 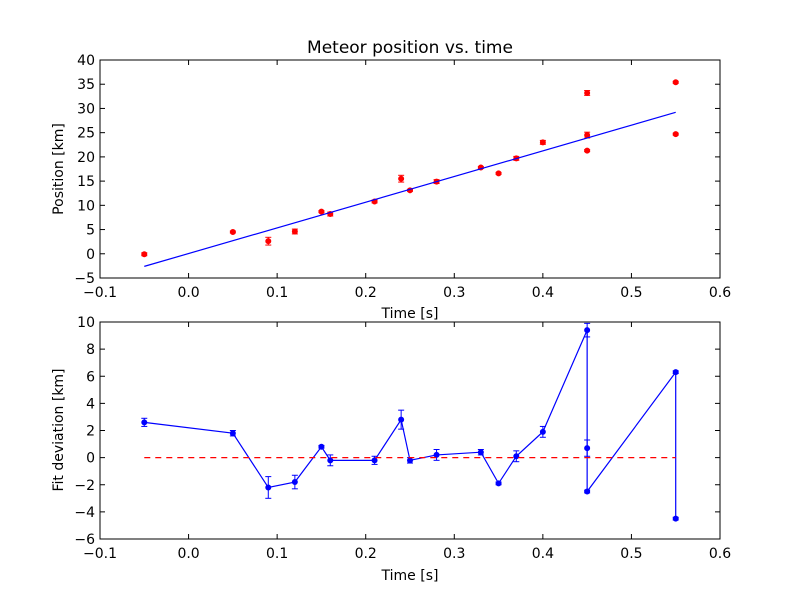 I want to click on deviation-plot-y-tick-label: 2, so click(x=90, y=432).